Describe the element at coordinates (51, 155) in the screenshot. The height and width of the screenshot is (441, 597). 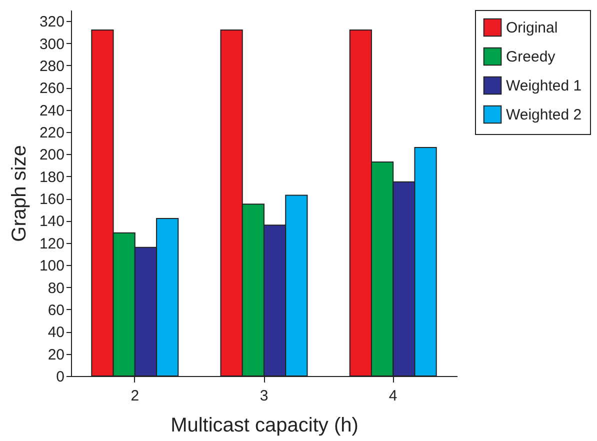
I see `y-tick-label: 200` at that location.